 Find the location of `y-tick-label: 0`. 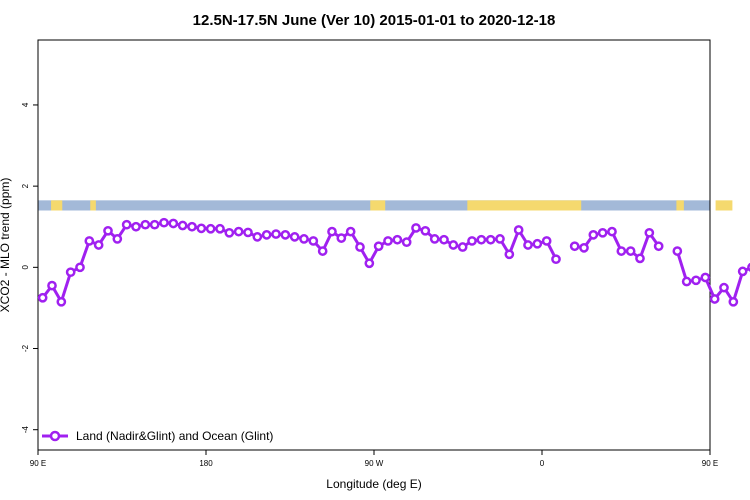

y-tick-label: 0 is located at coordinates (25, 267).